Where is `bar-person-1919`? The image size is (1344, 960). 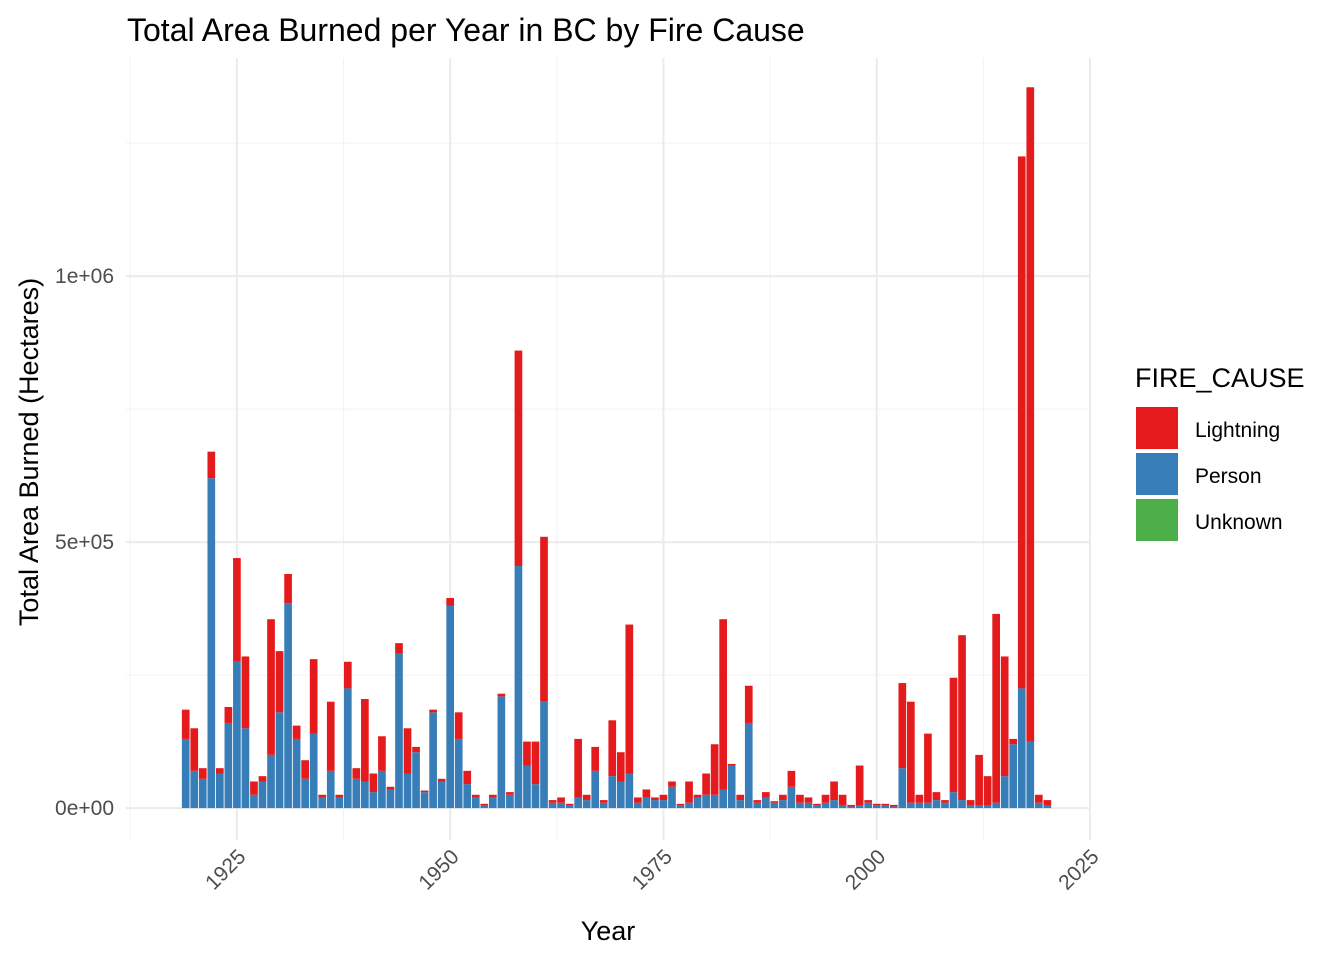
bar-person-1919 is located at coordinates (185, 773).